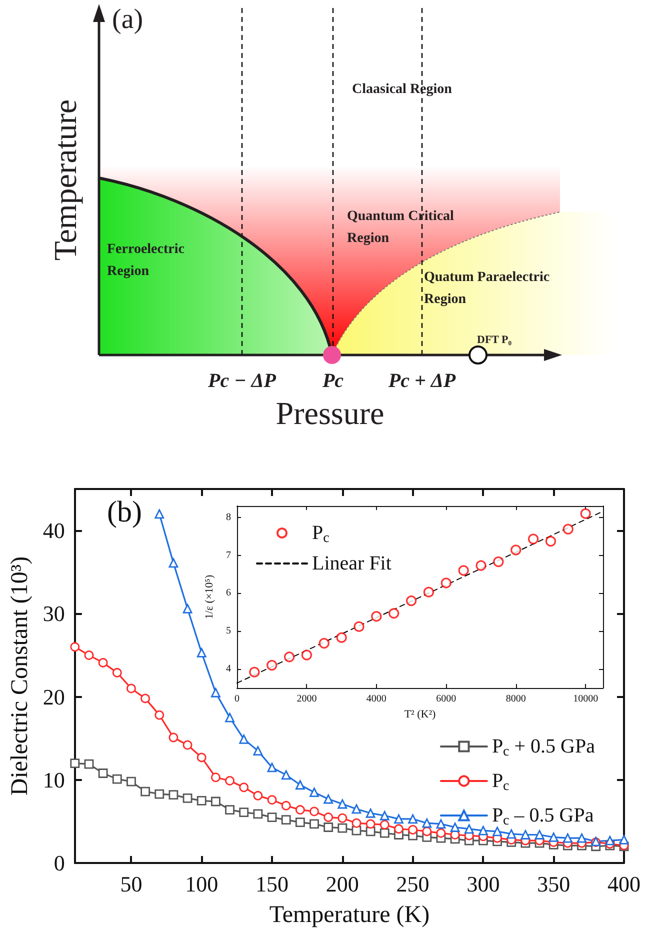 The height and width of the screenshot is (951, 645). I want to click on text: Pc, so click(332, 381).